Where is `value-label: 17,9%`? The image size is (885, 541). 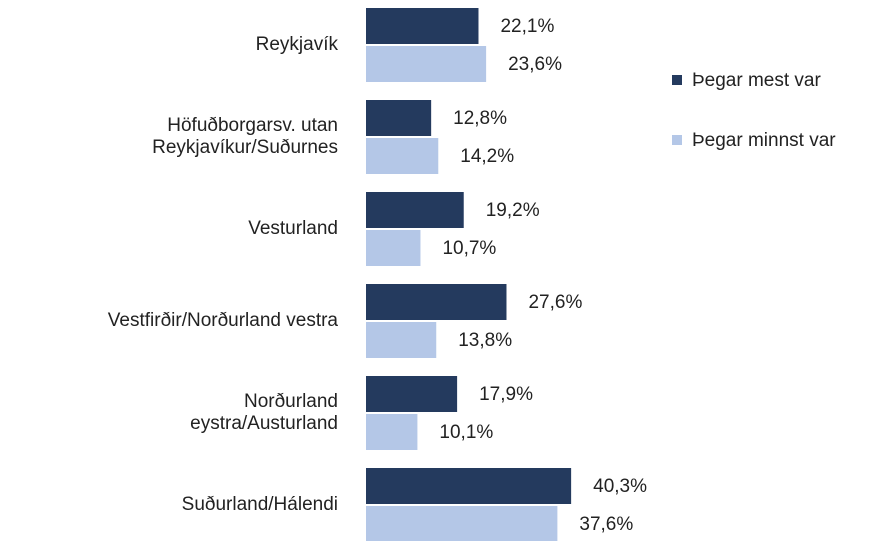 value-label: 17,9% is located at coordinates (506, 394).